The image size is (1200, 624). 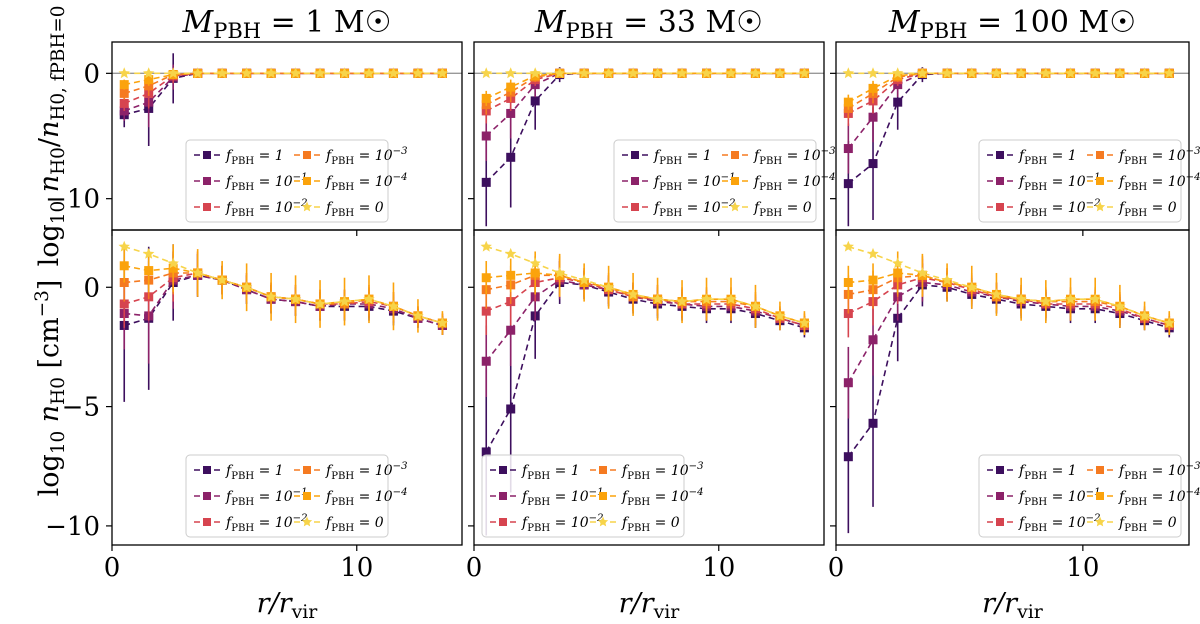 I want to click on plot-area, so click(x=645, y=388).